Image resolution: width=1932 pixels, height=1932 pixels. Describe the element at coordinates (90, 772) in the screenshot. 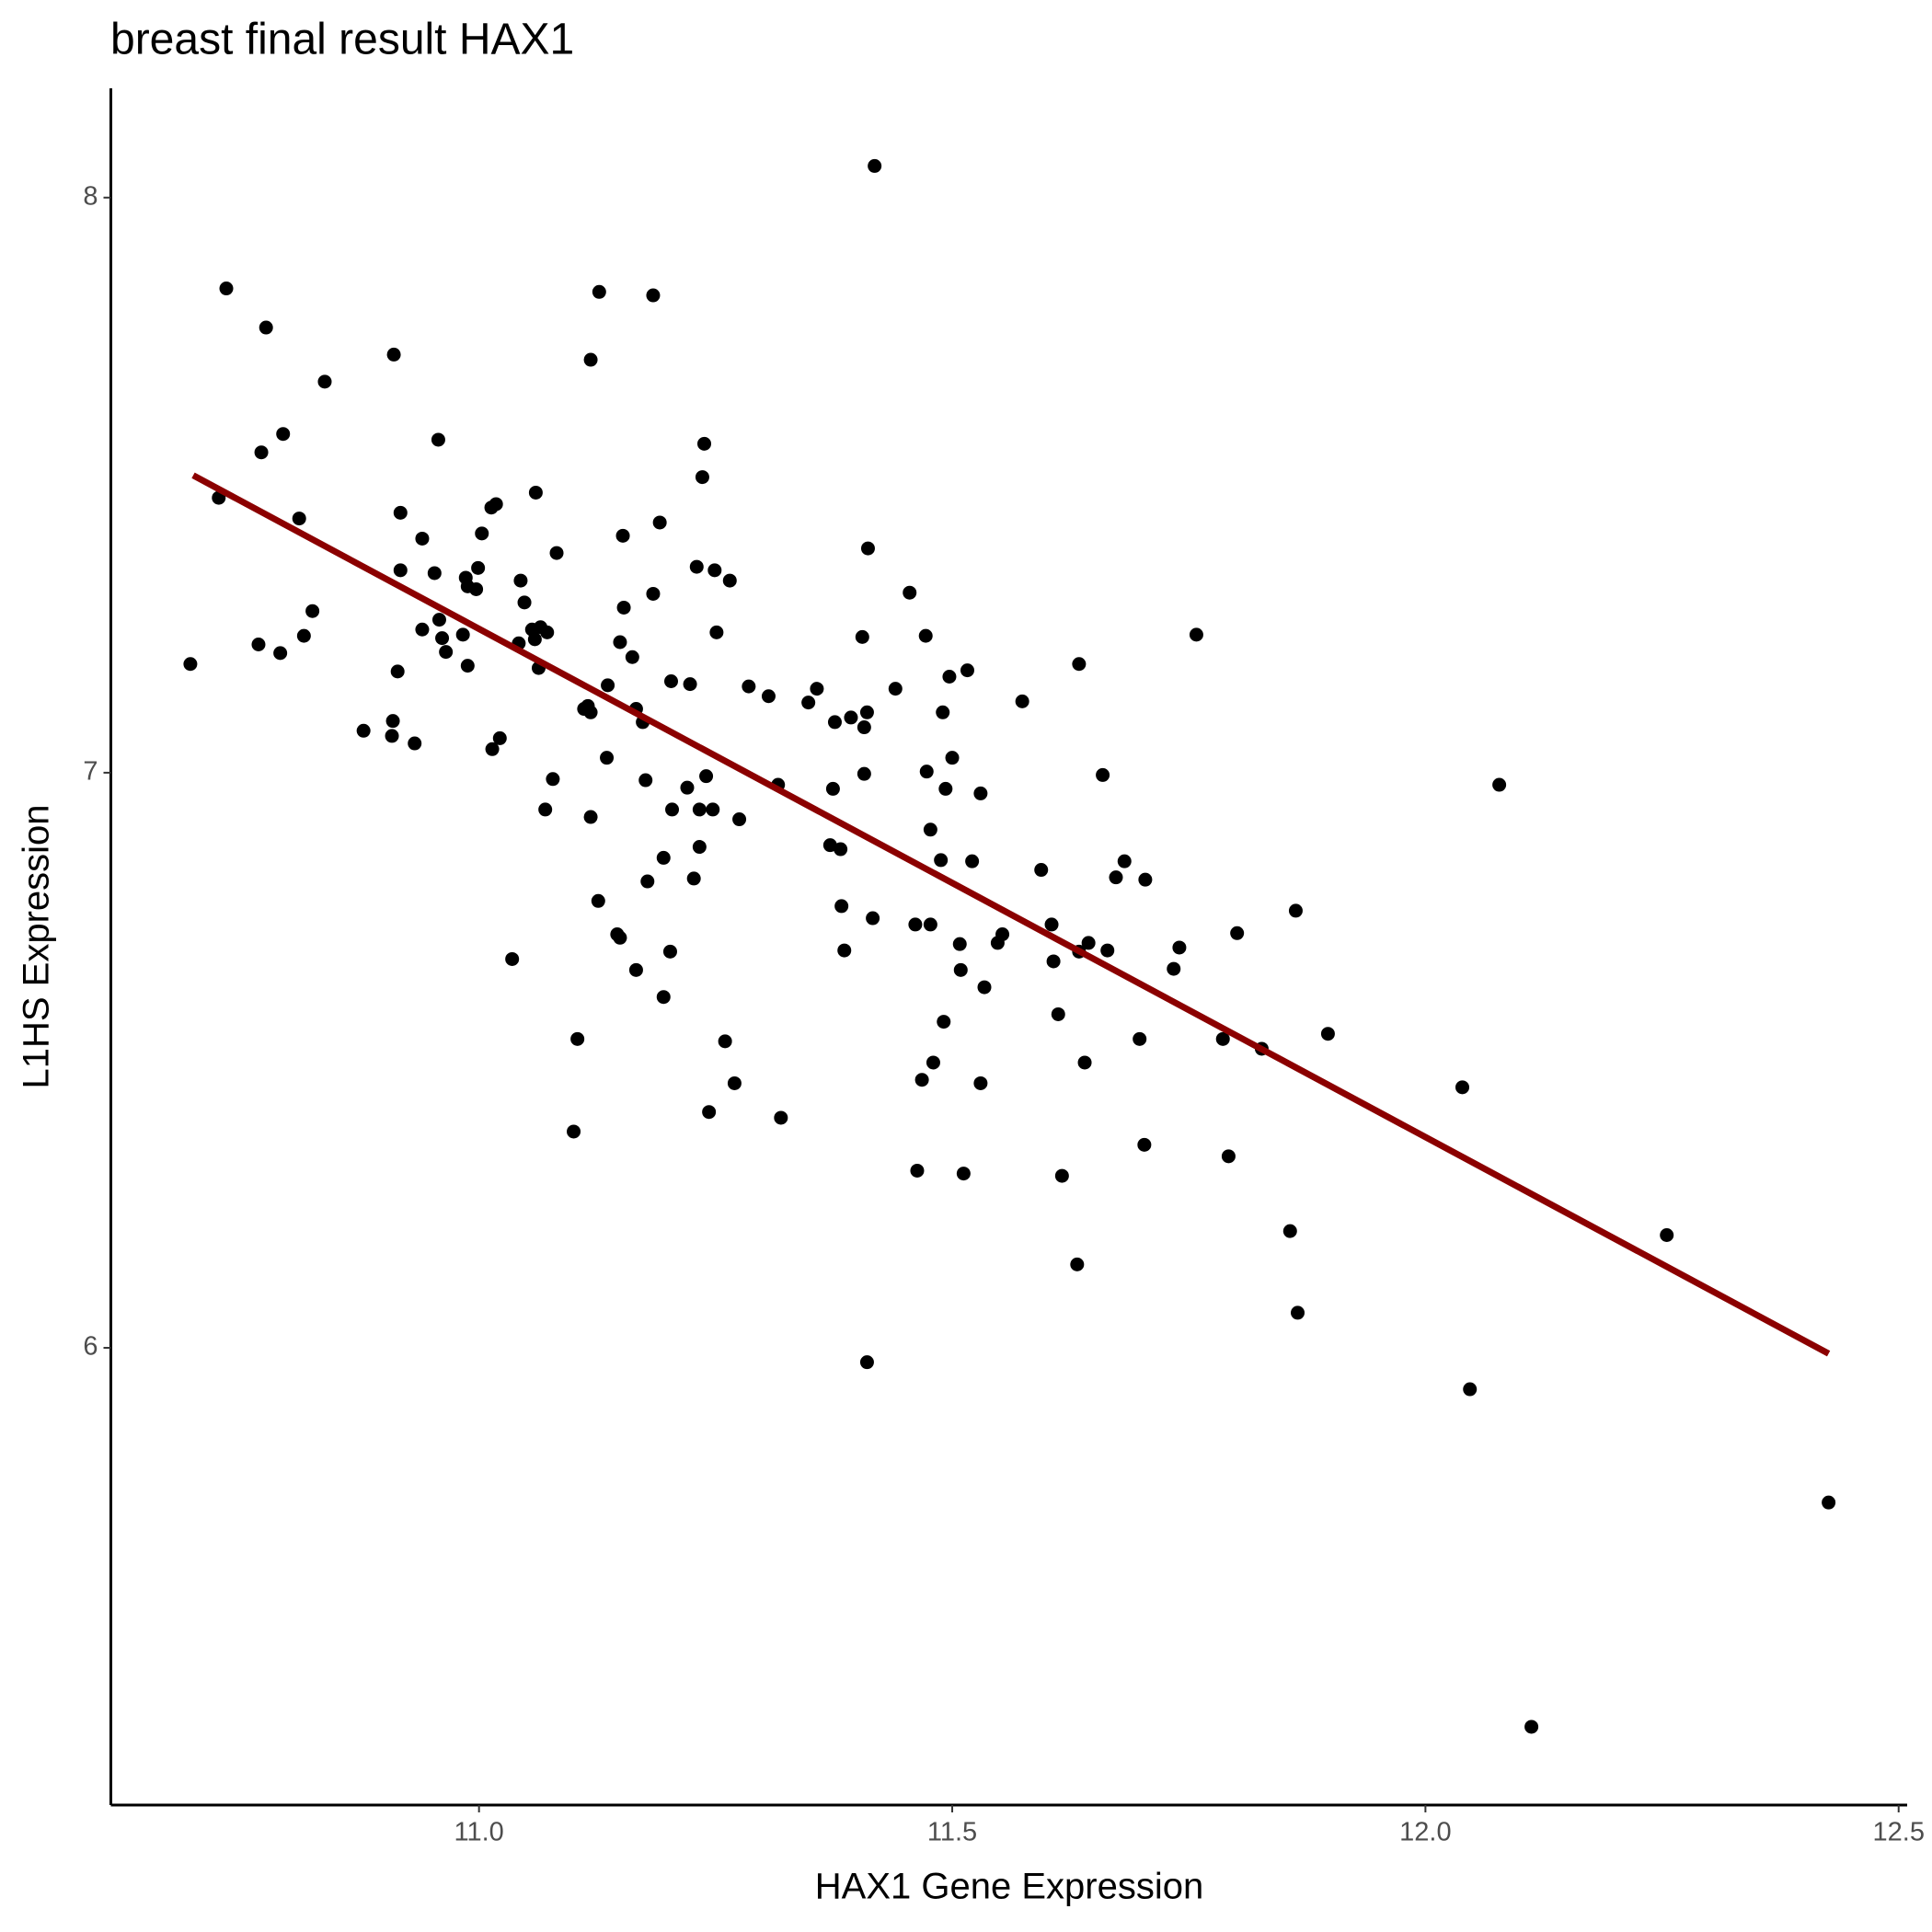

I see `y-tick-label: 7` at that location.